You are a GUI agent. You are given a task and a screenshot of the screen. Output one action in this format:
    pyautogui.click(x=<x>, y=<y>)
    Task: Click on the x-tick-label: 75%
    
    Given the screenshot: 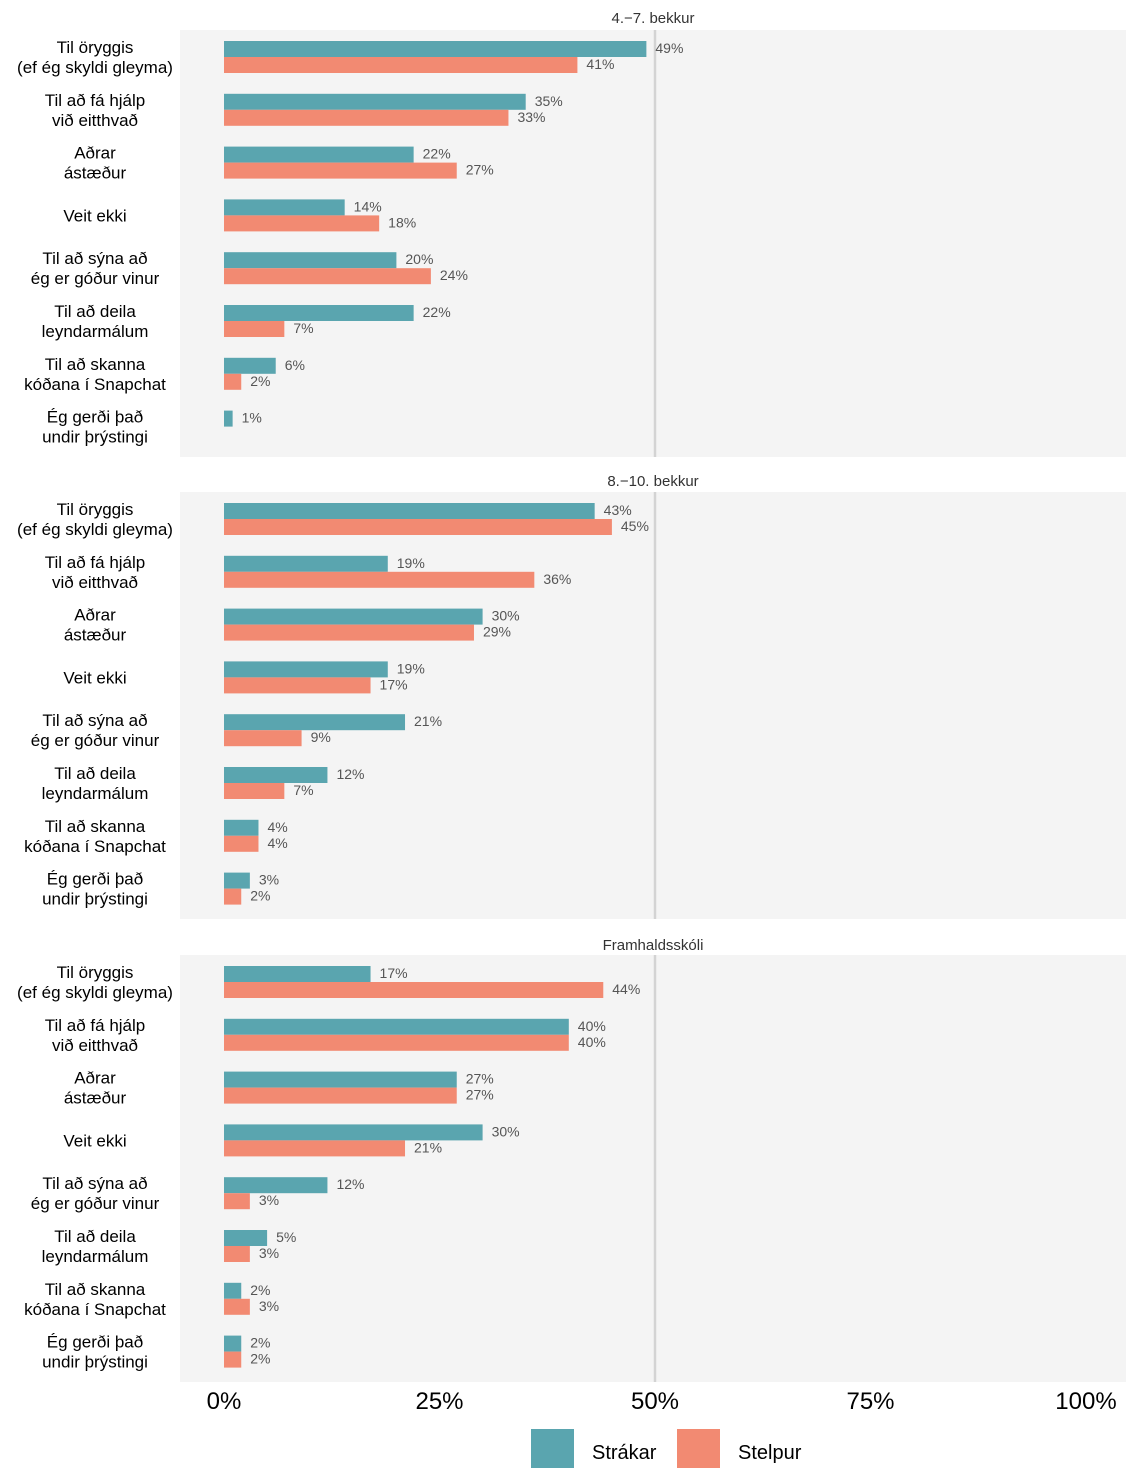 What is the action you would take?
    pyautogui.click(x=870, y=1401)
    